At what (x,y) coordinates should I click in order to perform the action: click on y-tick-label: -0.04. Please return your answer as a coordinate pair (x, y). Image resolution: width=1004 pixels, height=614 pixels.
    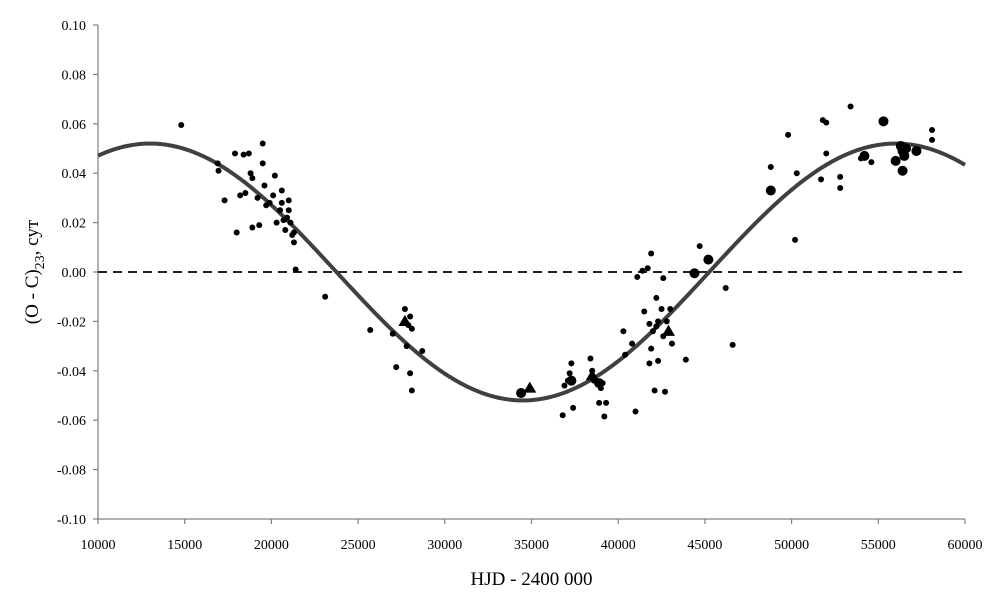
    Looking at the image, I should click on (71, 372).